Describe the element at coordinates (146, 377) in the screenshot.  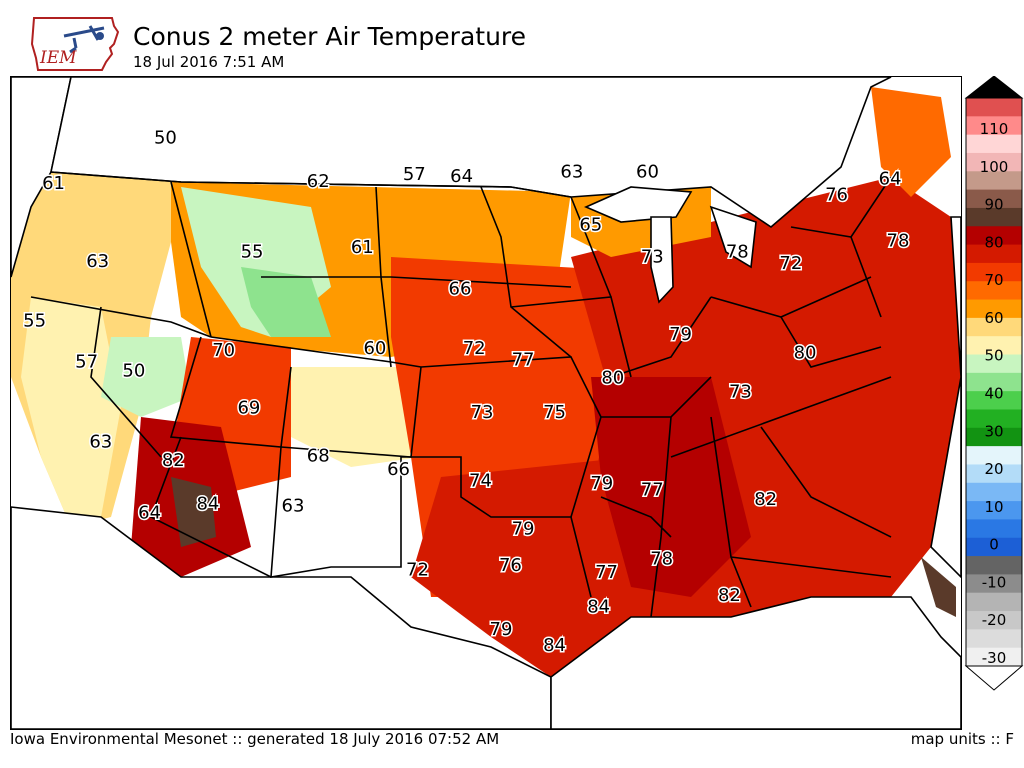
I see `region-nevada-basin` at that location.